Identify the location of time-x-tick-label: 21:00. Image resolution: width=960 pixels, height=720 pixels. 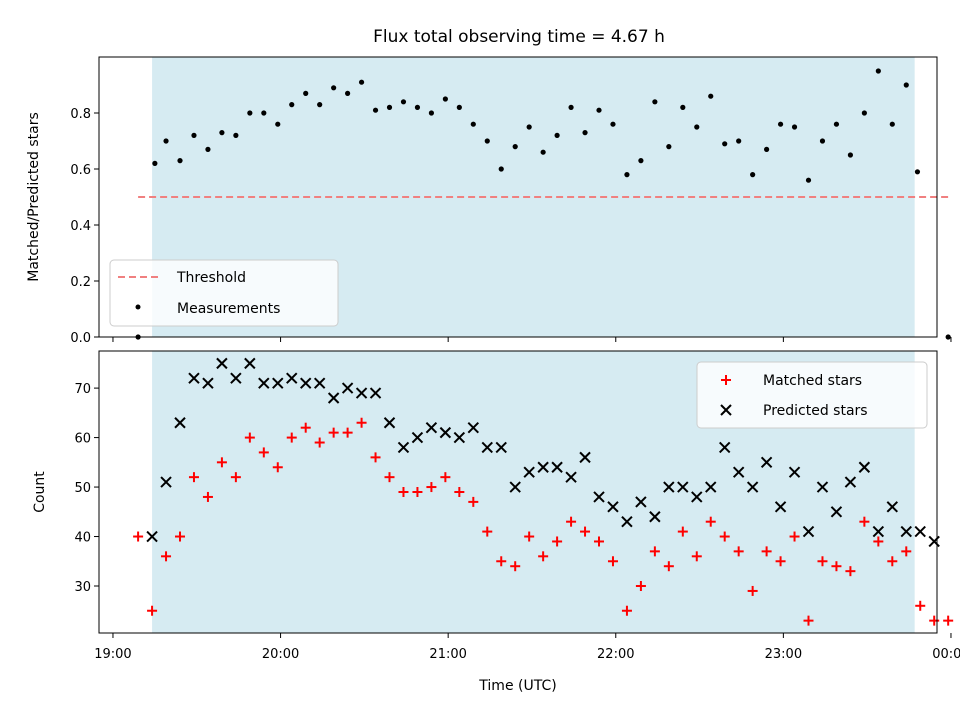
(447, 654).